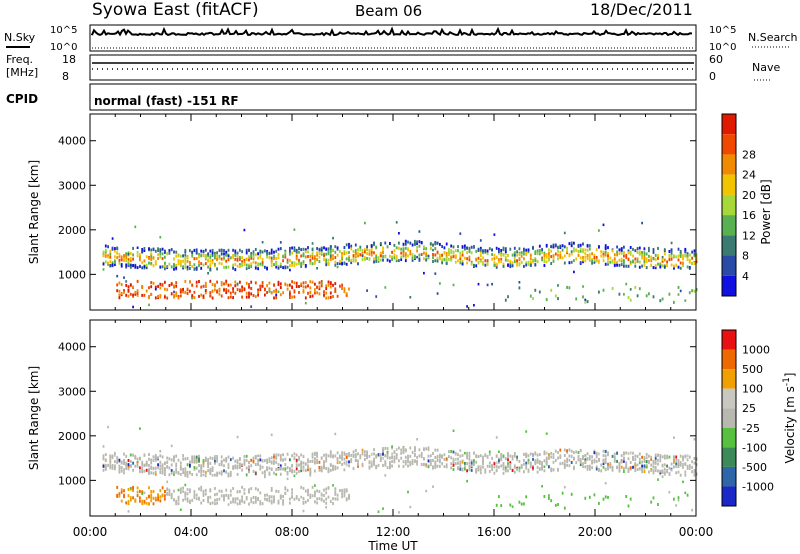  What do you see at coordinates (749, 175) in the screenshot?
I see `colorbar-tick-label: 24` at bounding box center [749, 175].